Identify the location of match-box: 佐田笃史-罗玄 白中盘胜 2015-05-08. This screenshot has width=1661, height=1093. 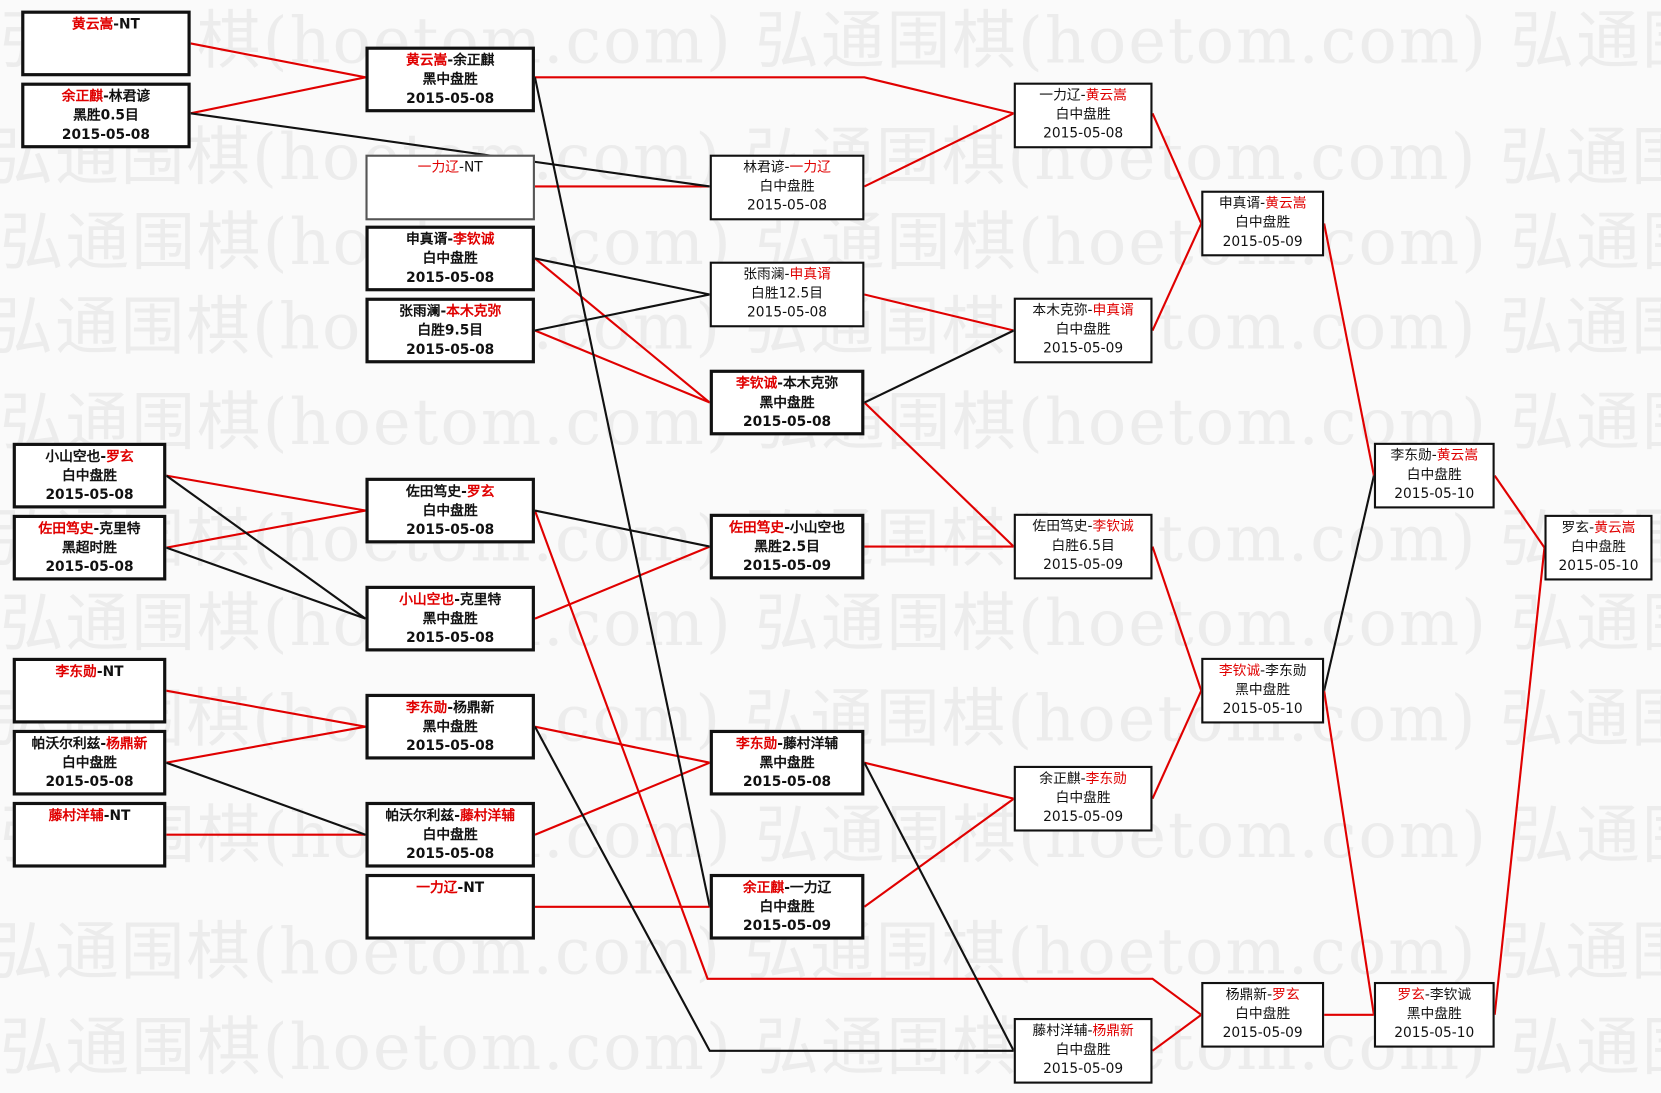
(450, 510).